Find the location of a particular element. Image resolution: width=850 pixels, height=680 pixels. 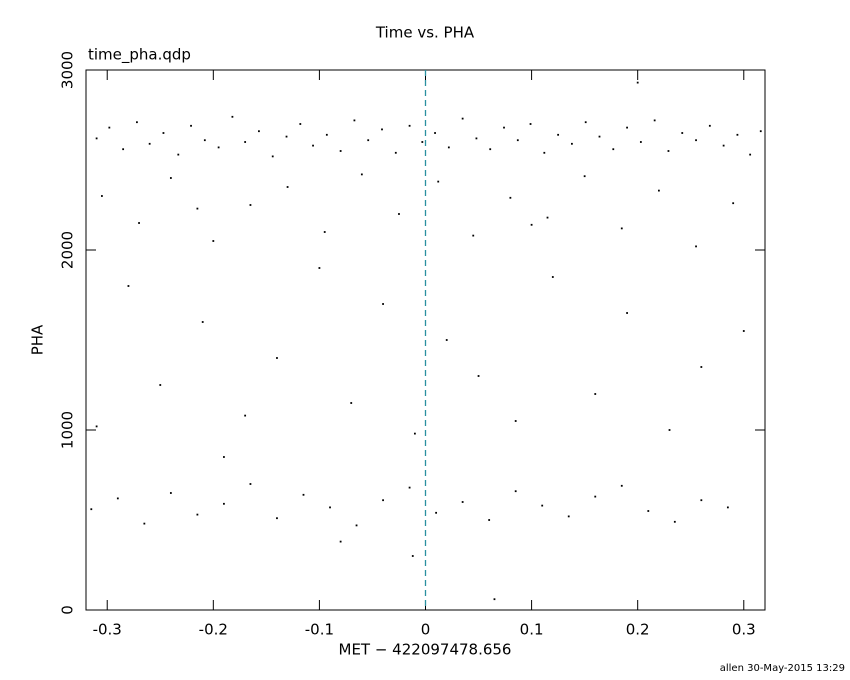

annotation: time_pha.qdp is located at coordinates (139, 55).